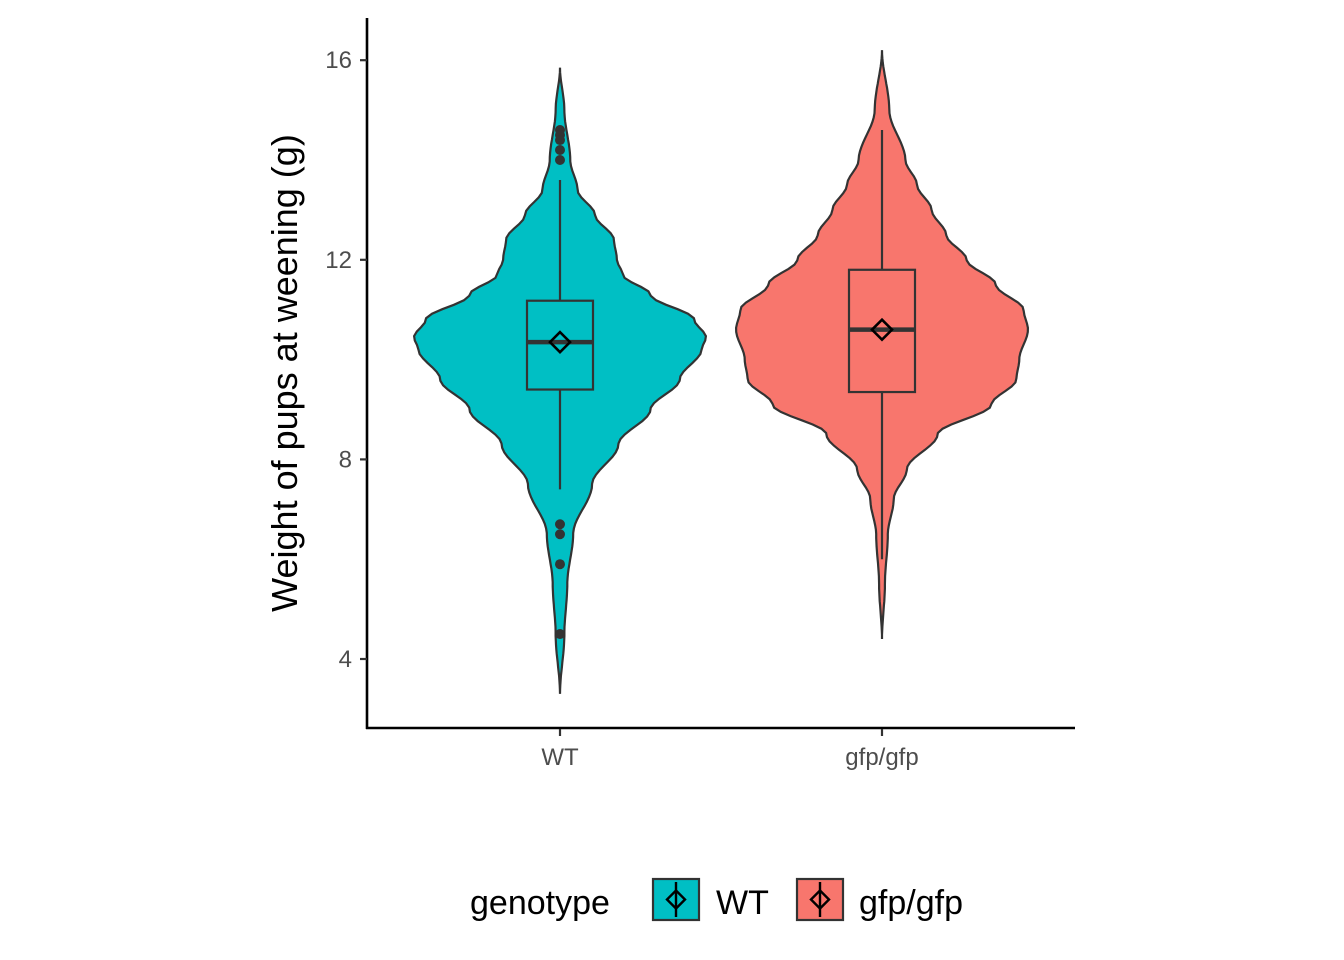  Describe the element at coordinates (560, 342) in the screenshot. I see `mean-marker-wt` at that location.